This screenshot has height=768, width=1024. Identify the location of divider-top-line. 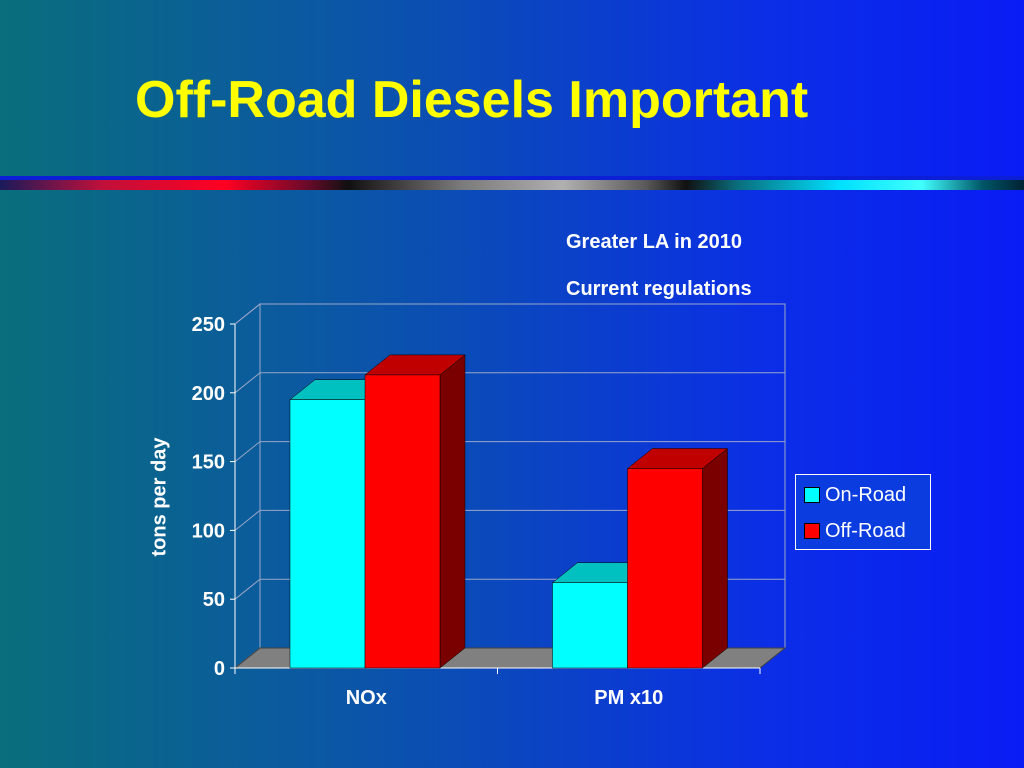
(512, 178).